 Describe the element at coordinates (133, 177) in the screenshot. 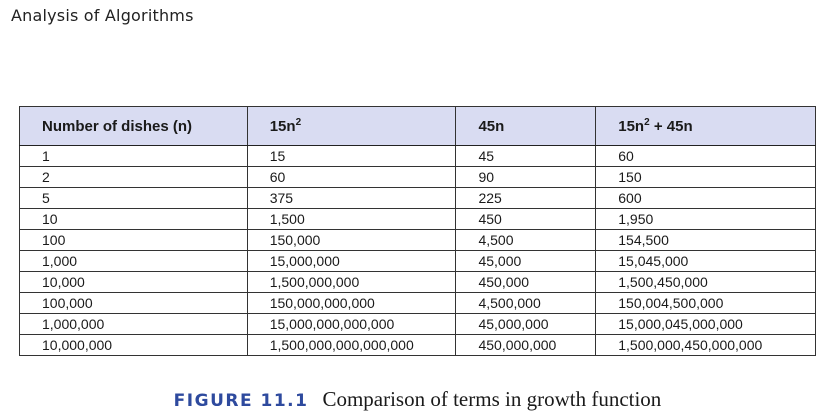

I see `cell-dishes: 2` at that location.